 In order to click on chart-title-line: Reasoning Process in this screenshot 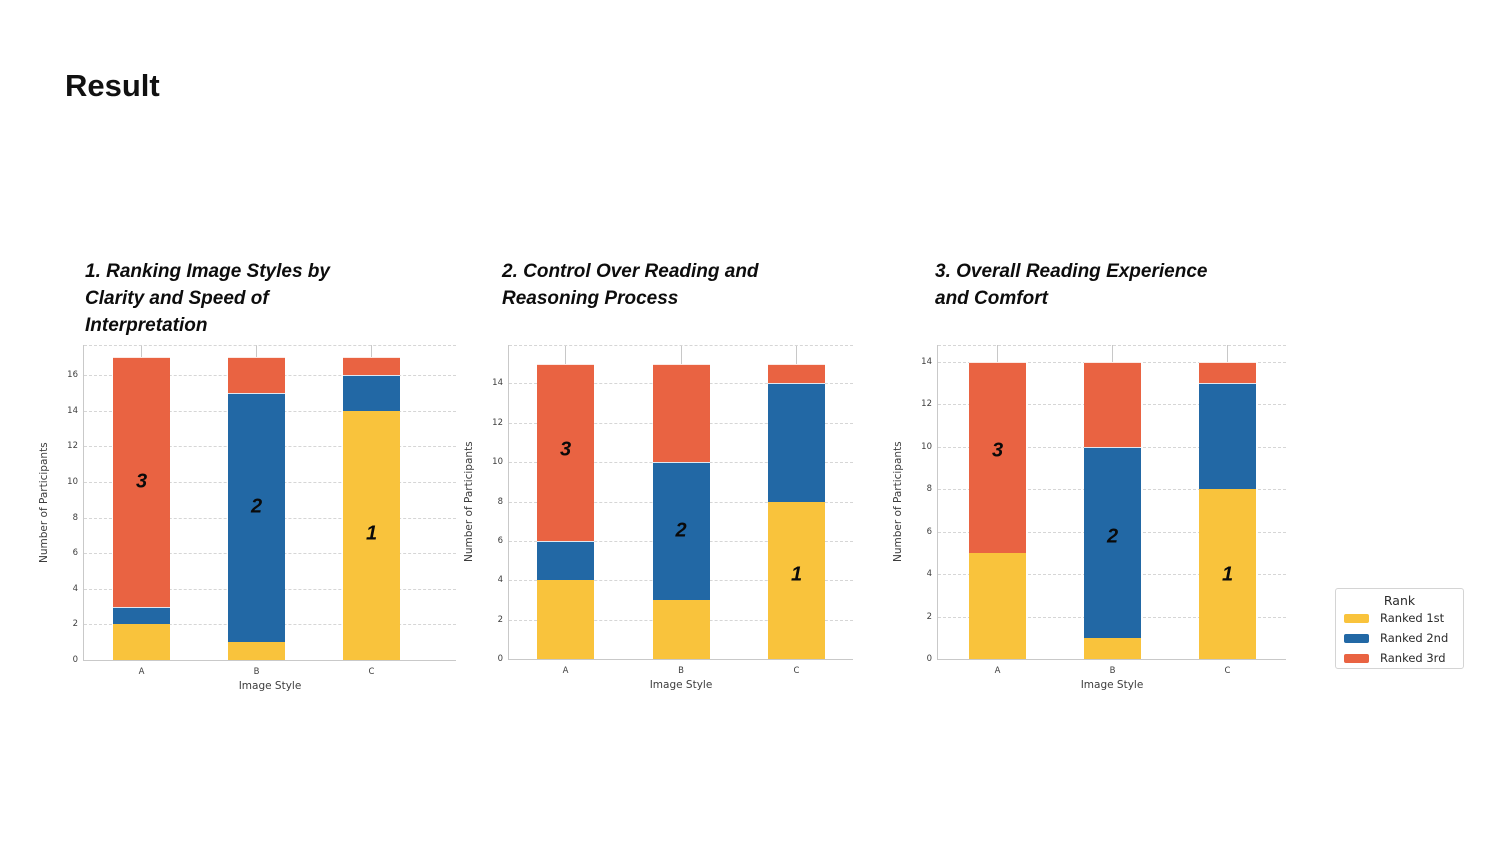, I will do `click(590, 298)`.